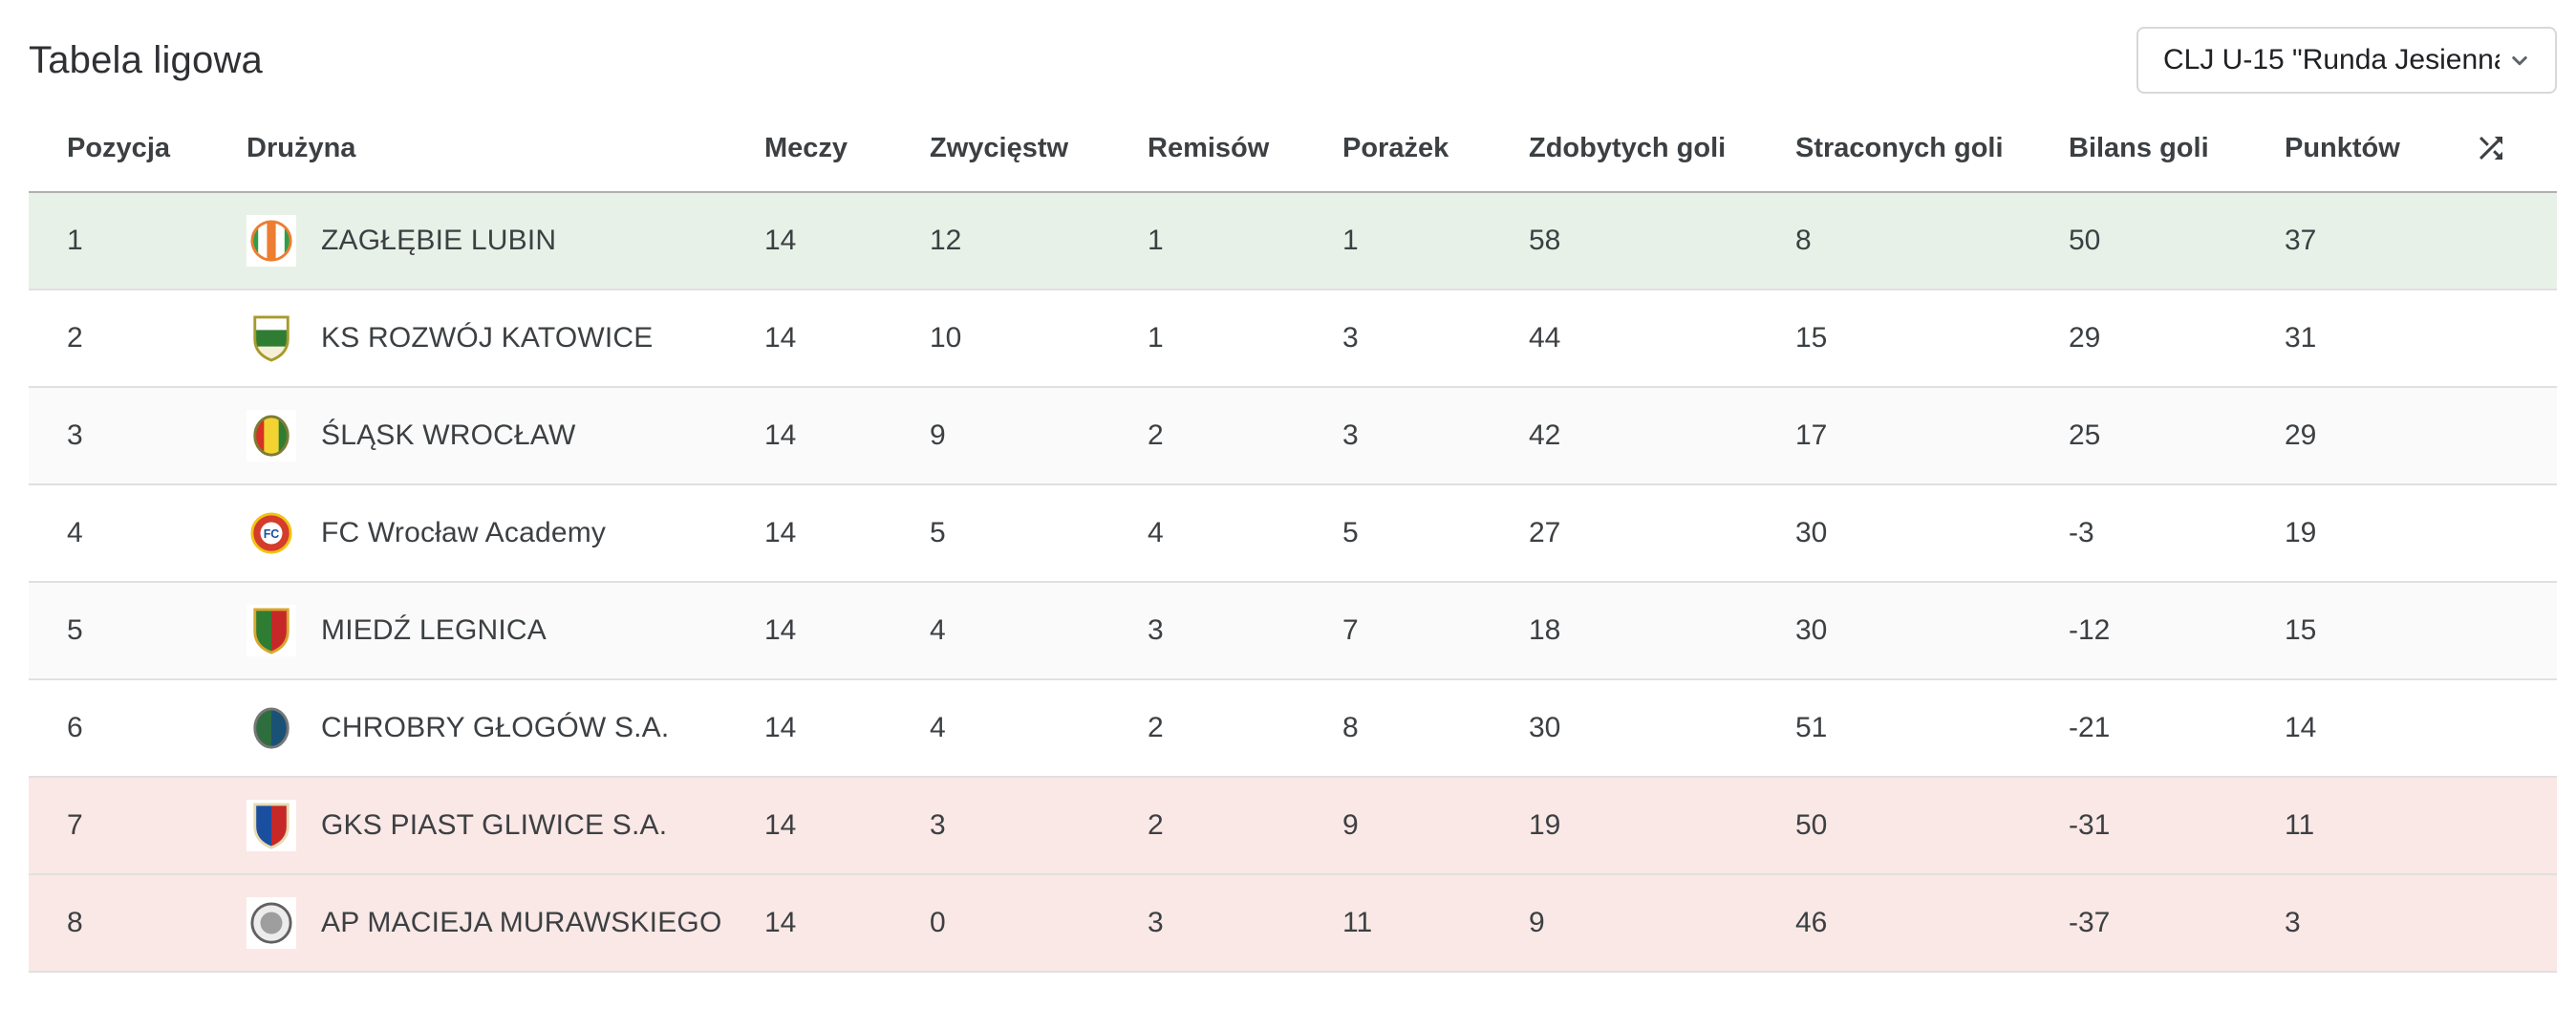 This screenshot has height=1009, width=2576. I want to click on column-header-goal-balance: Bilans goli, so click(2139, 147).